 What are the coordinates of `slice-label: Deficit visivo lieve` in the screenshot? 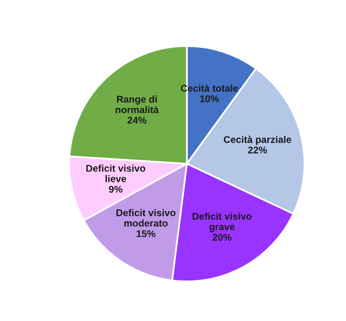 It's located at (116, 173).